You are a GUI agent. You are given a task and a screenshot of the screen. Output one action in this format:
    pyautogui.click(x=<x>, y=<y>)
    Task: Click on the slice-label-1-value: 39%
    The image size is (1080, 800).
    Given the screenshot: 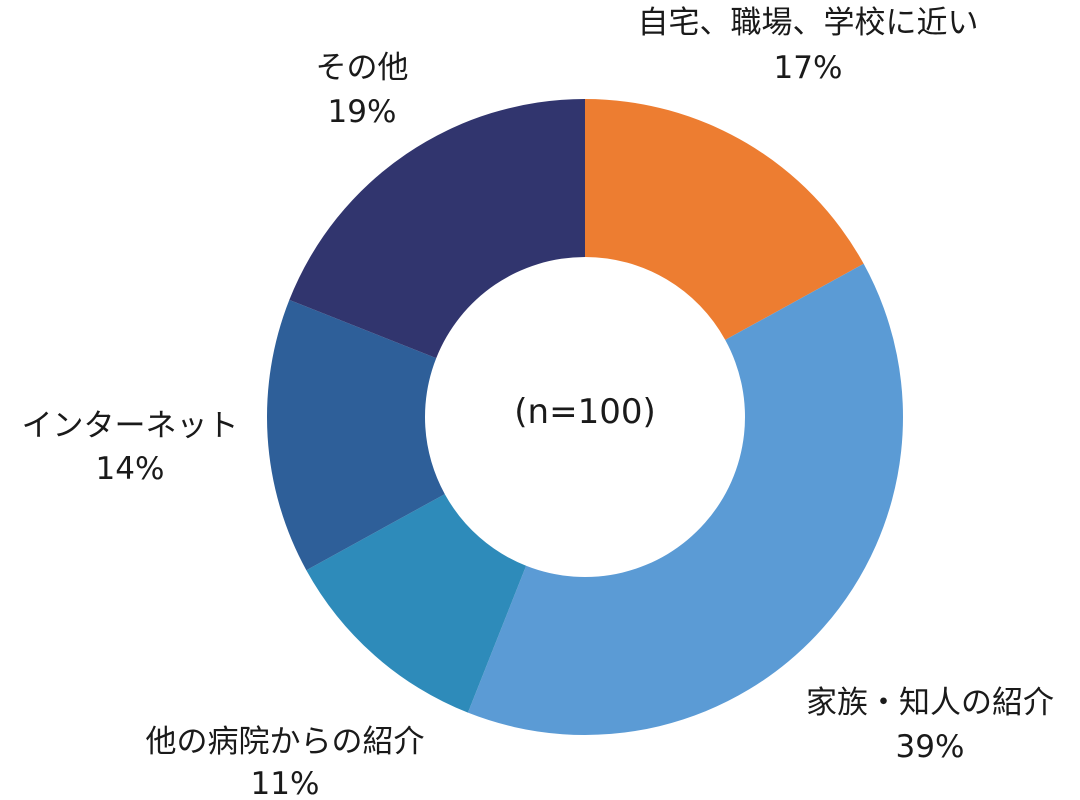 What is the action you would take?
    pyautogui.click(x=930, y=747)
    